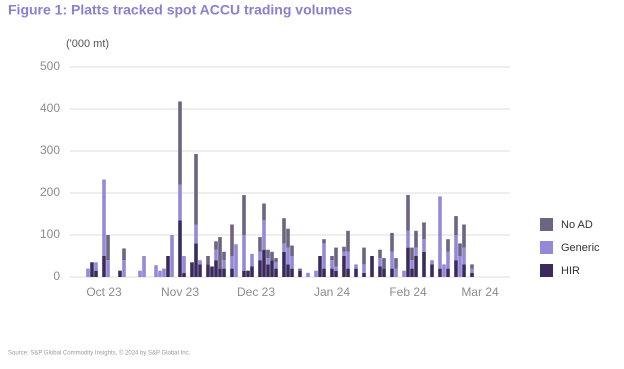 The width and height of the screenshot is (624, 369). I want to click on x-tick-label: Jan 24, so click(332, 292).